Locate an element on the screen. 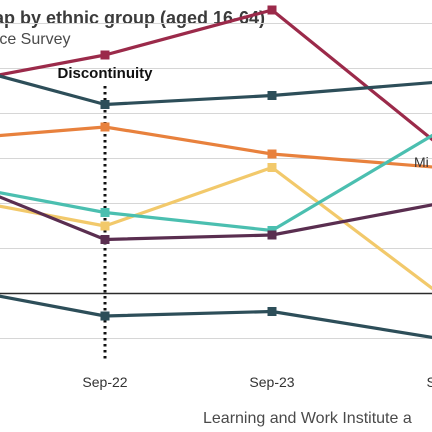 Image resolution: width=432 pixels, height=432 pixels. series-label: Mi is located at coordinates (421, 162).